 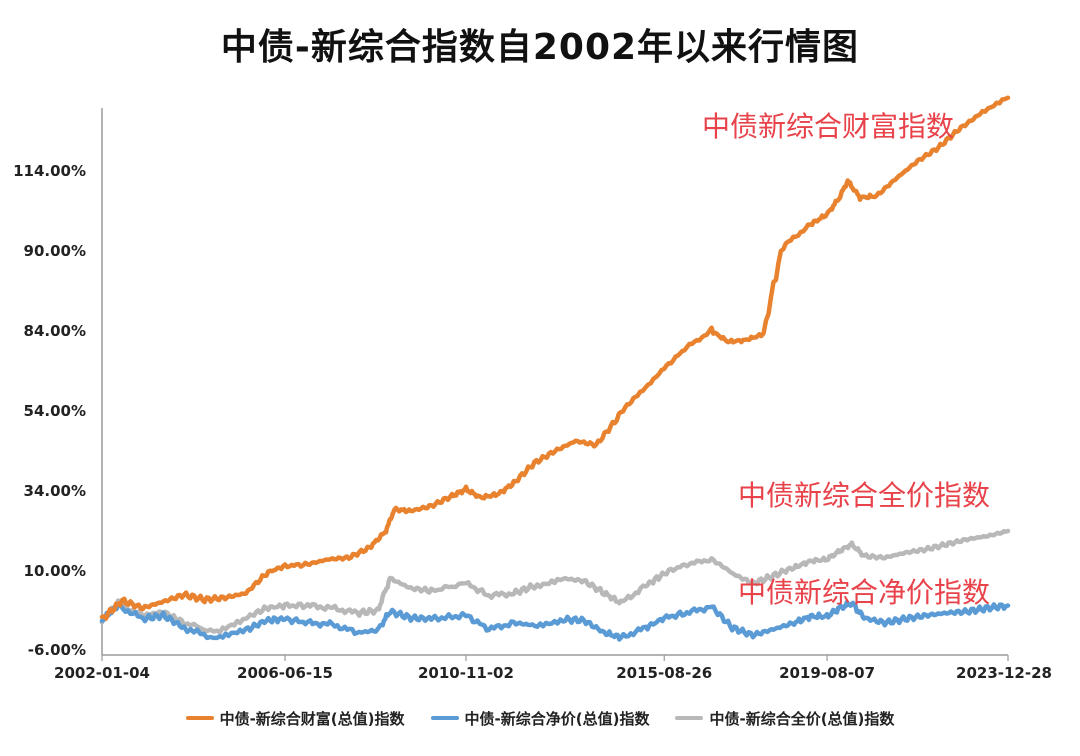 What do you see at coordinates (1004, 673) in the screenshot?
I see `x-tick-label: 2023-12-28` at bounding box center [1004, 673].